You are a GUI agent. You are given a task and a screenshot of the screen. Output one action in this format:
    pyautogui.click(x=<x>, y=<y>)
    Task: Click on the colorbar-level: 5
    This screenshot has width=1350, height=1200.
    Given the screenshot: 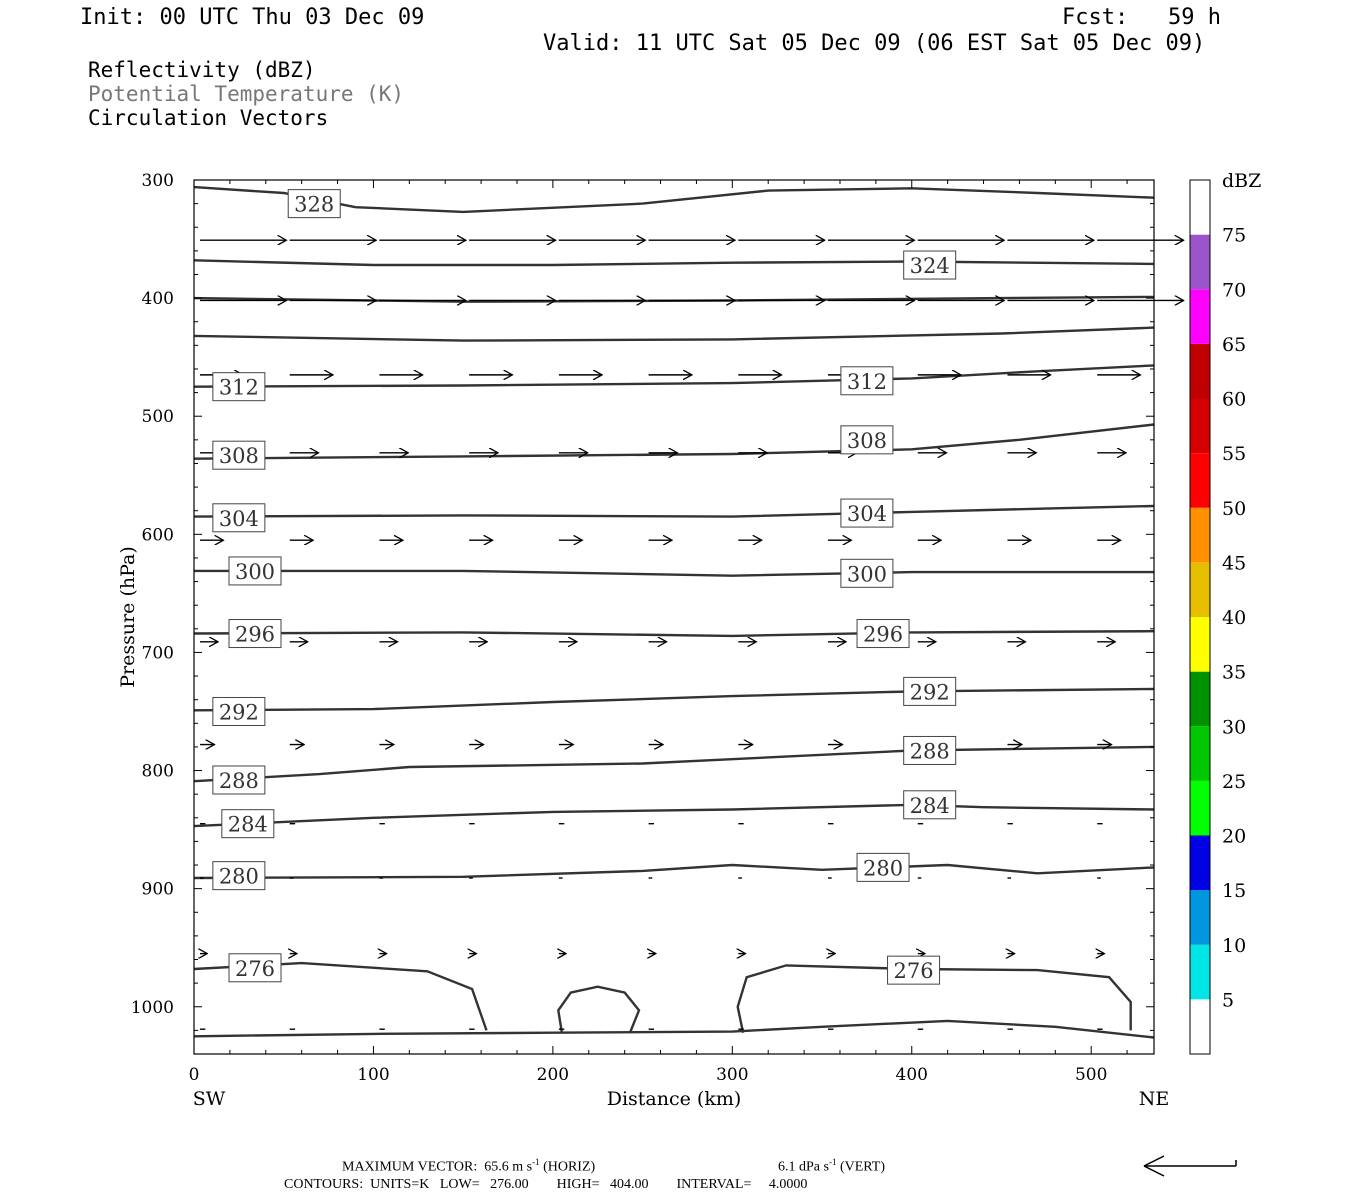 What is the action you would take?
    pyautogui.click(x=1228, y=1000)
    